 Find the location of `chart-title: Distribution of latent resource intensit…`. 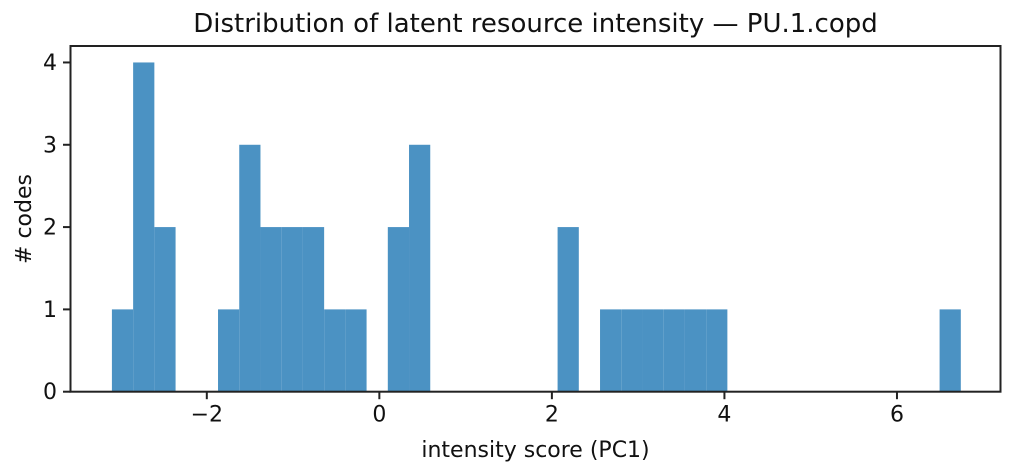

chart-title: Distribution of latent resource intensit… is located at coordinates (535, 24).